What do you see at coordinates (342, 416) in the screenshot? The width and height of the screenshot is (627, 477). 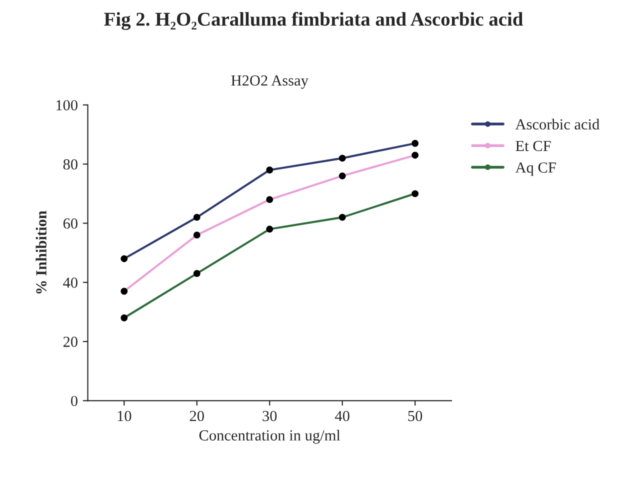 I see `x-tick-label: 40` at bounding box center [342, 416].